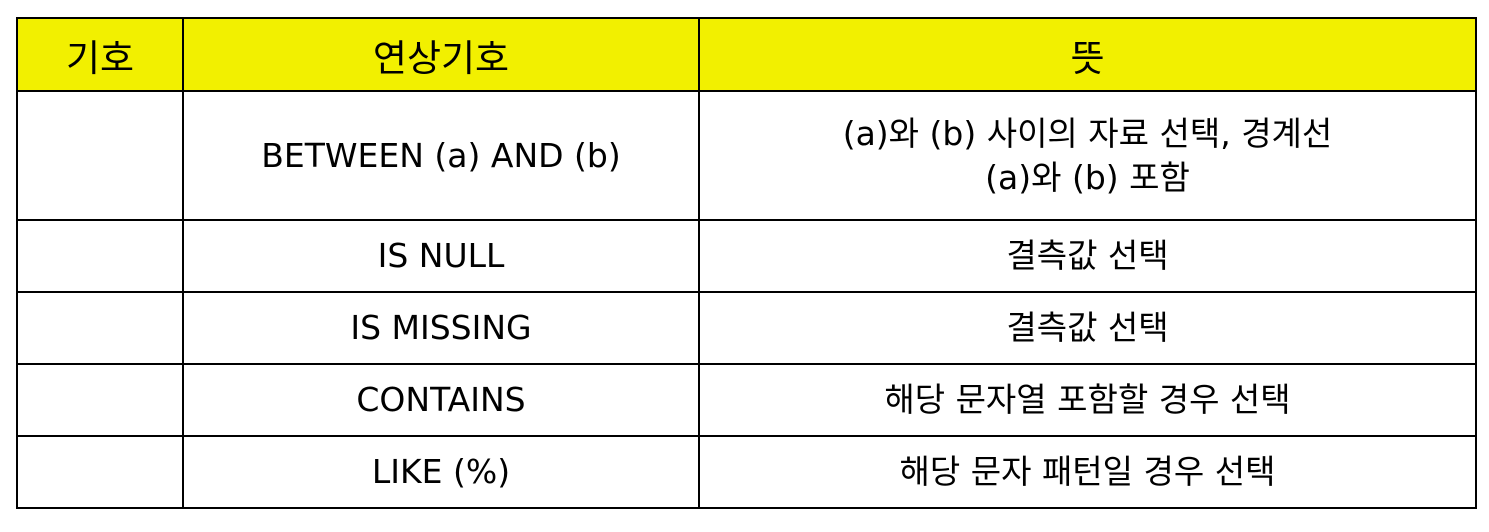 The height and width of the screenshot is (532, 1489). Describe the element at coordinates (441, 328) in the screenshot. I see `operator-cell: IS MISSING` at that location.